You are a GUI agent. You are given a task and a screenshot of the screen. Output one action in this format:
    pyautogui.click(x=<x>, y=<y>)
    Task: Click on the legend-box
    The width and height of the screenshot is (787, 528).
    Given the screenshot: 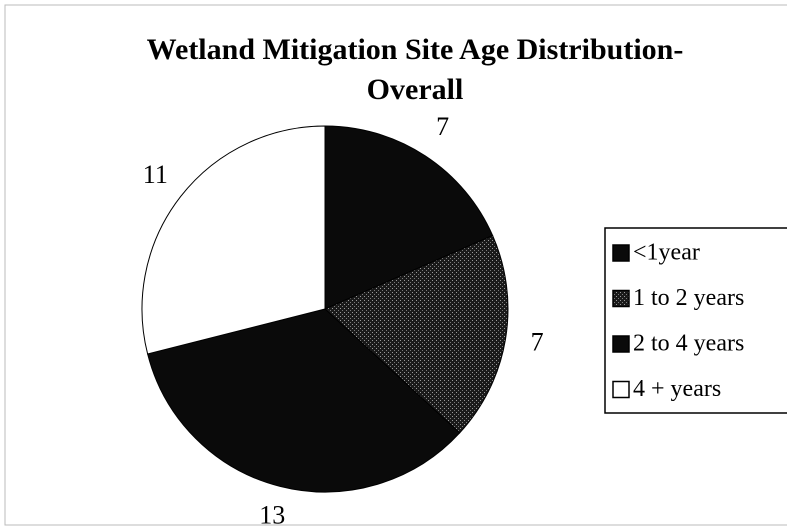 What is the action you would take?
    pyautogui.click(x=695, y=320)
    